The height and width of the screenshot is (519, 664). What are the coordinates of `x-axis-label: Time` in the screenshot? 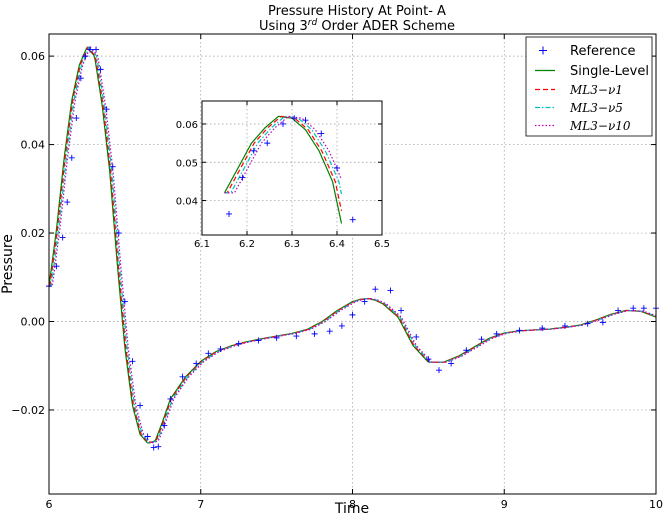 It's located at (351, 509).